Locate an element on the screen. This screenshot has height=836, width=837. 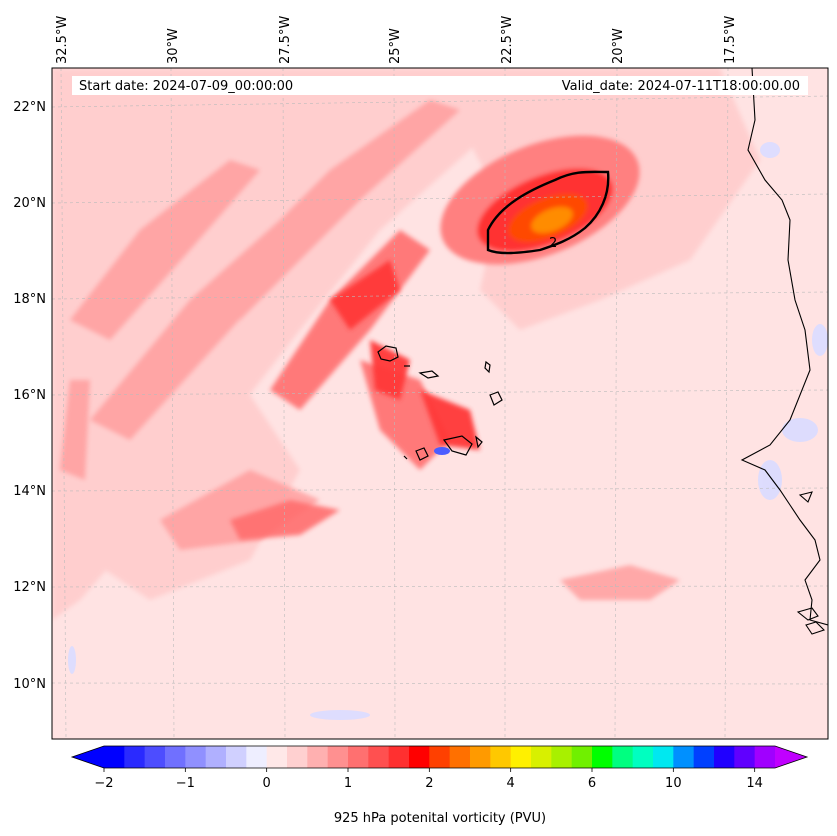
colorbar-tick-label: 1 is located at coordinates (348, 783).